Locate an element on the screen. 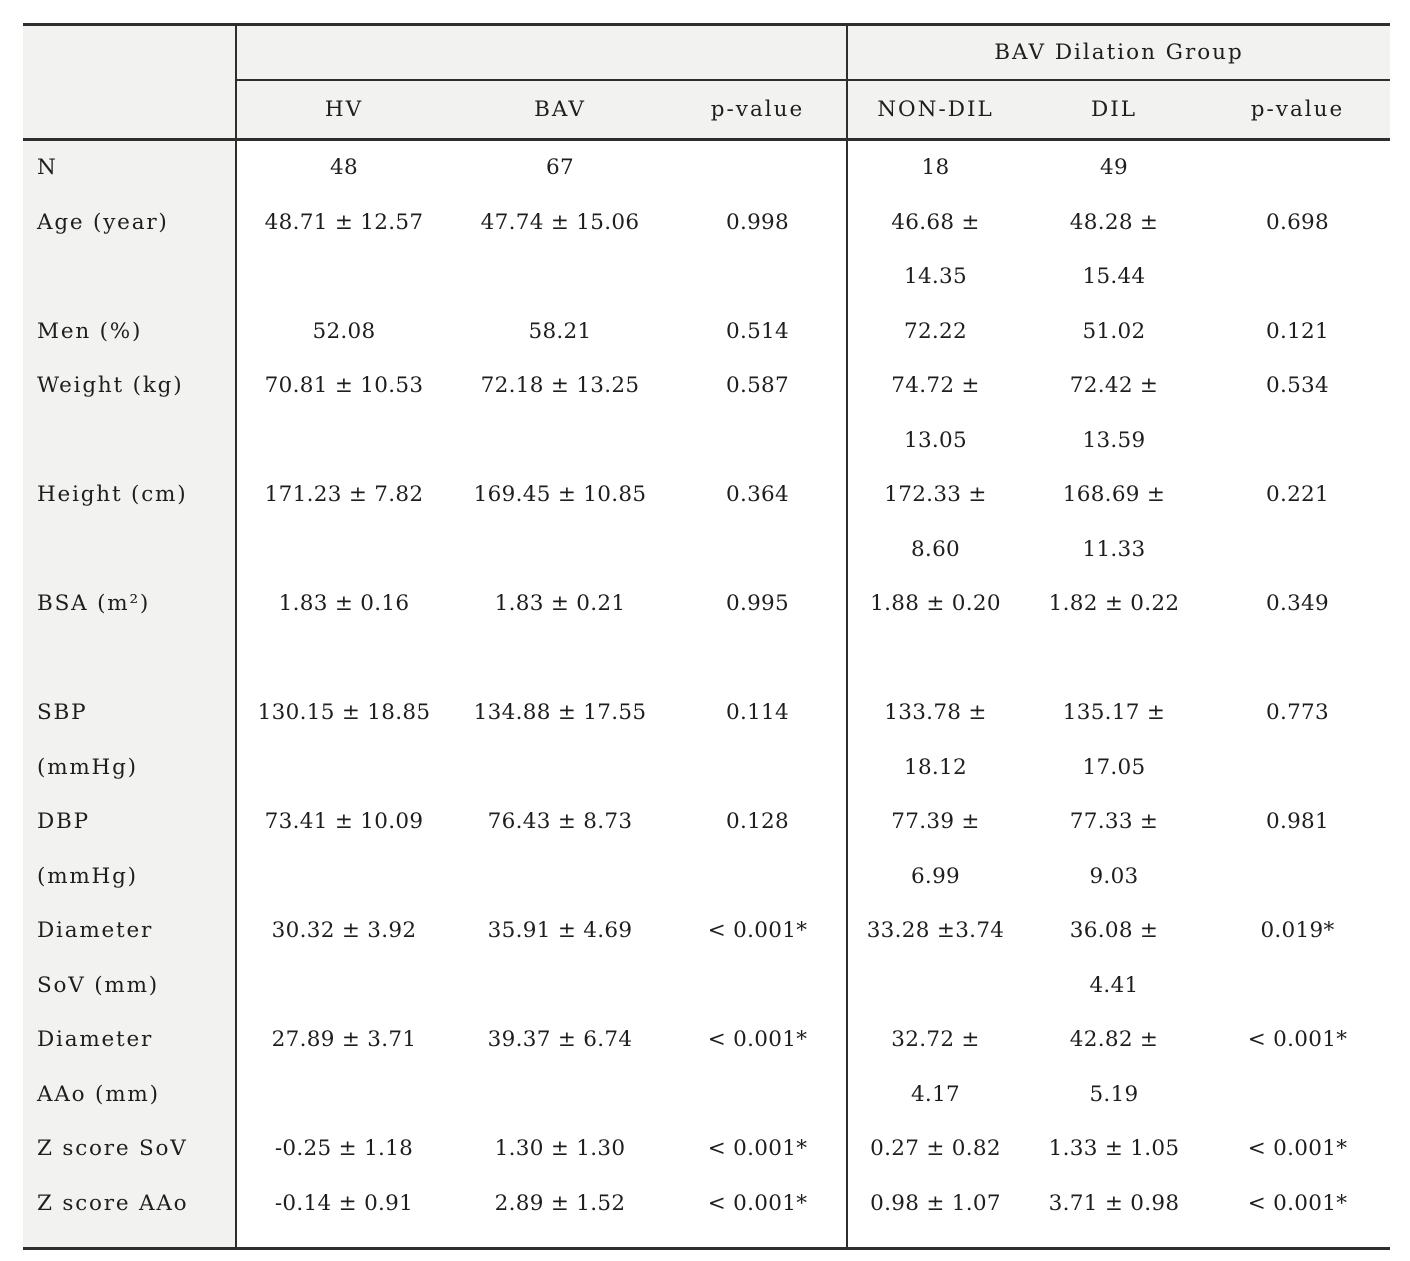 This screenshot has height=1261, width=1410. value-cell: 77.39 ± 6.99 is located at coordinates (934, 849).